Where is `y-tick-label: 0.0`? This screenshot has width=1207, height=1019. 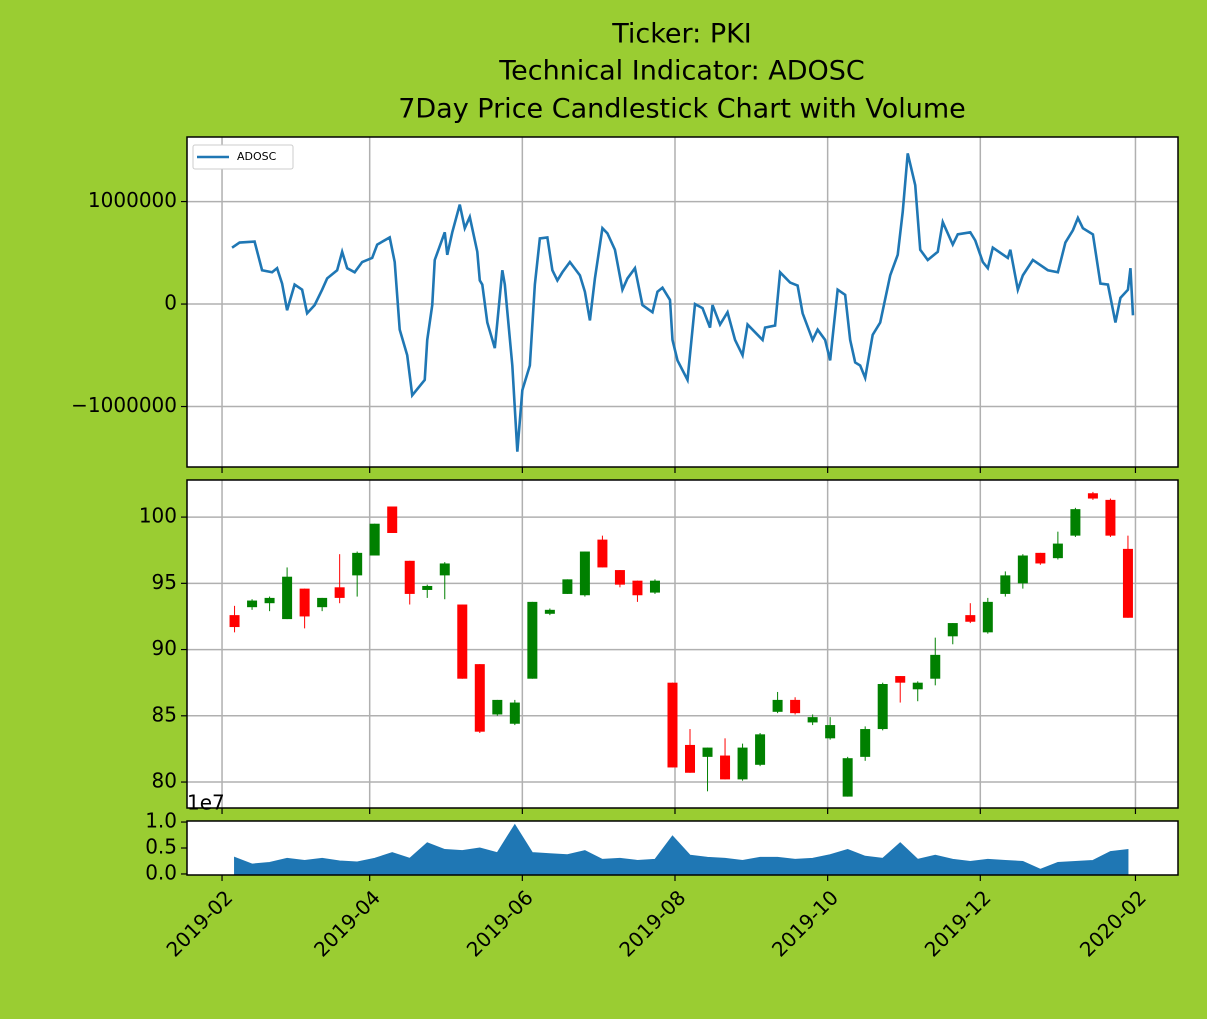 y-tick-label: 0.0 is located at coordinates (161, 872).